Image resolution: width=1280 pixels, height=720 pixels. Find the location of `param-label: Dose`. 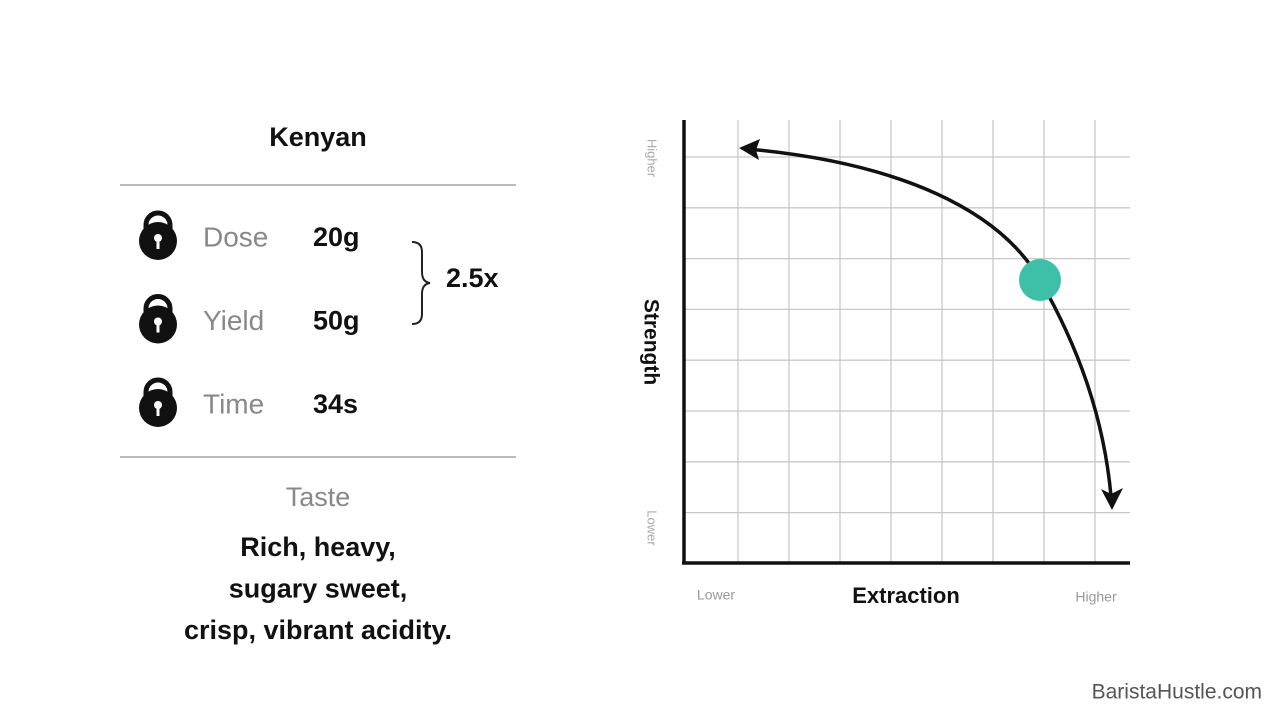

param-label: Dose is located at coordinates (235, 236).